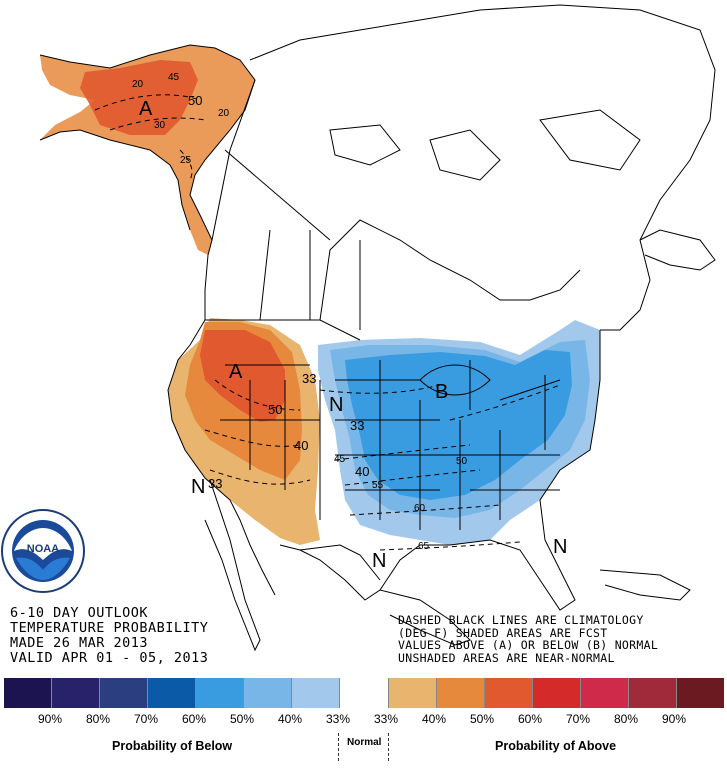  I want to click on west-above-area, so click(244, 431).